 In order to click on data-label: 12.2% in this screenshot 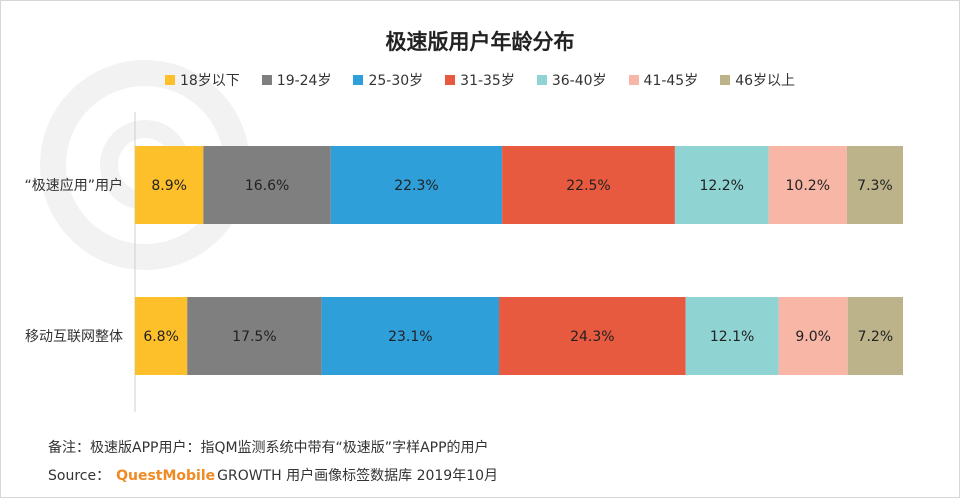, I will do `click(722, 186)`.